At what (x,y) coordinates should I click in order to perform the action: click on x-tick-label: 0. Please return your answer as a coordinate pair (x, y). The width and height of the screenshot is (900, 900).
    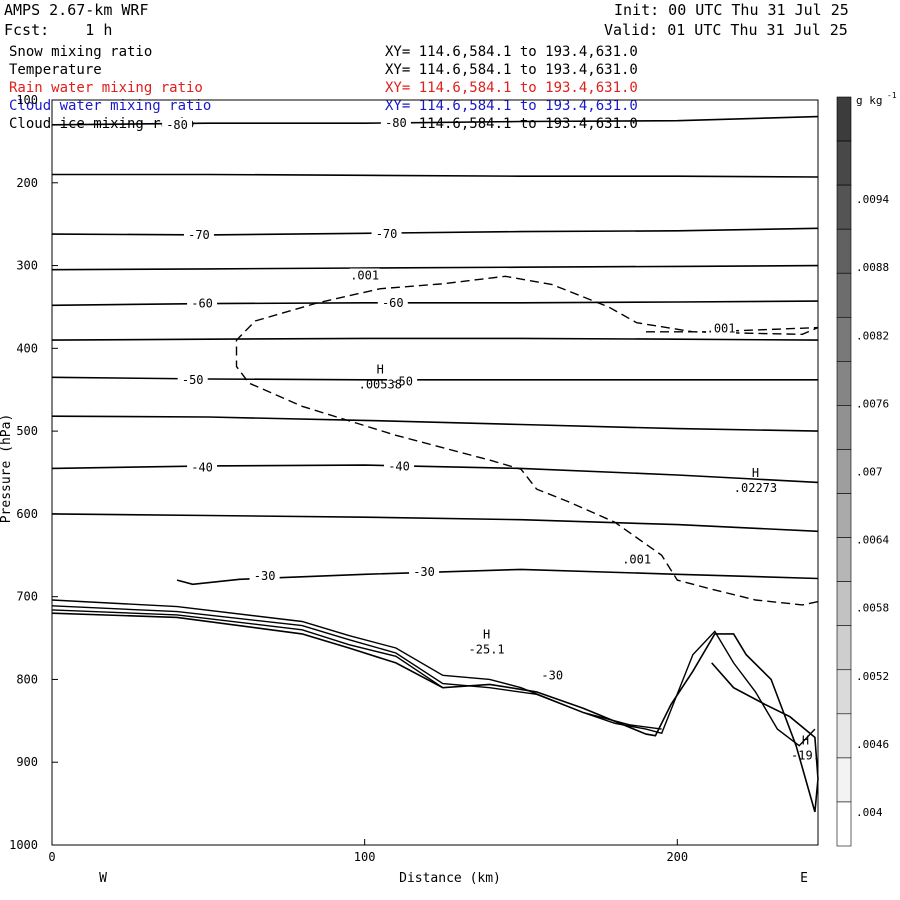
    Looking at the image, I should click on (51, 857).